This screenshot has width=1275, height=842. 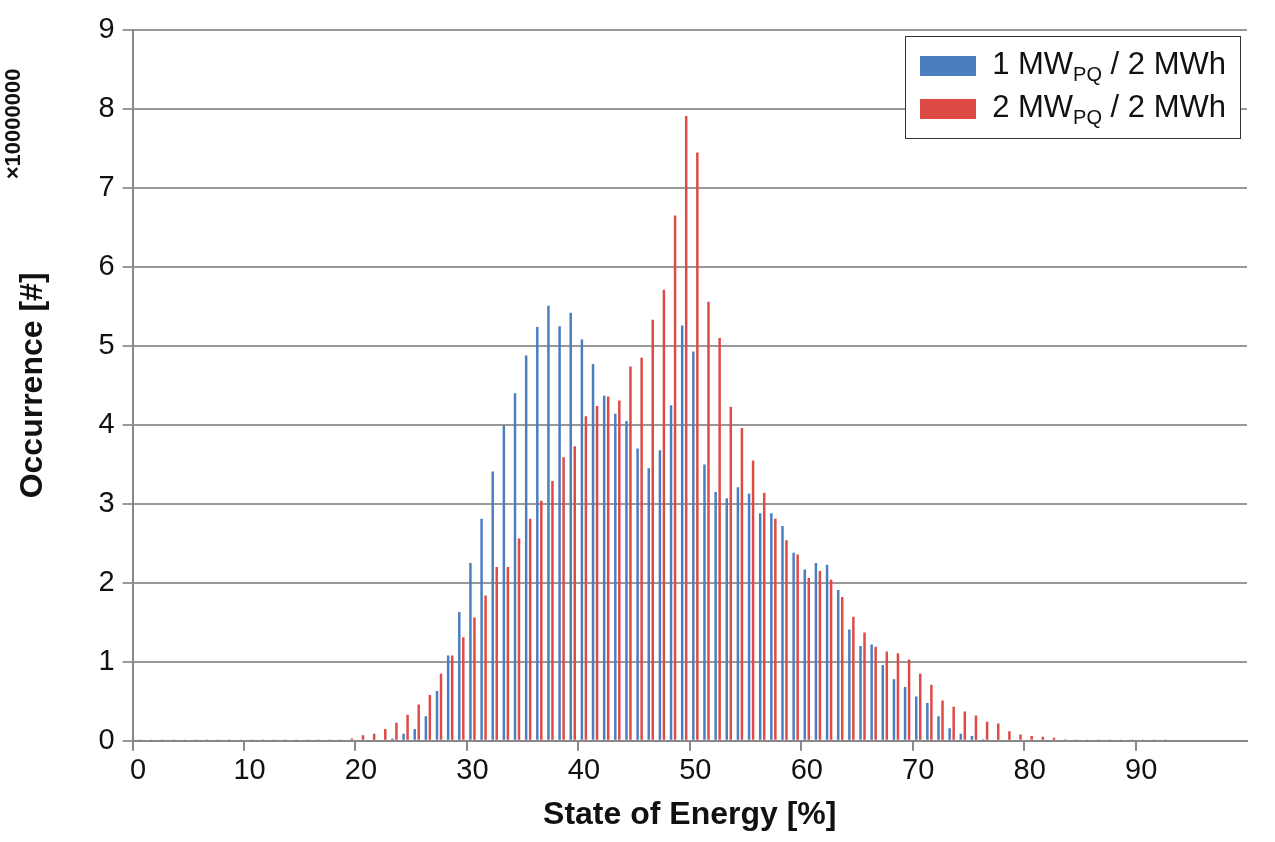 What do you see at coordinates (472, 769) in the screenshot?
I see `x-tick-label: 30` at bounding box center [472, 769].